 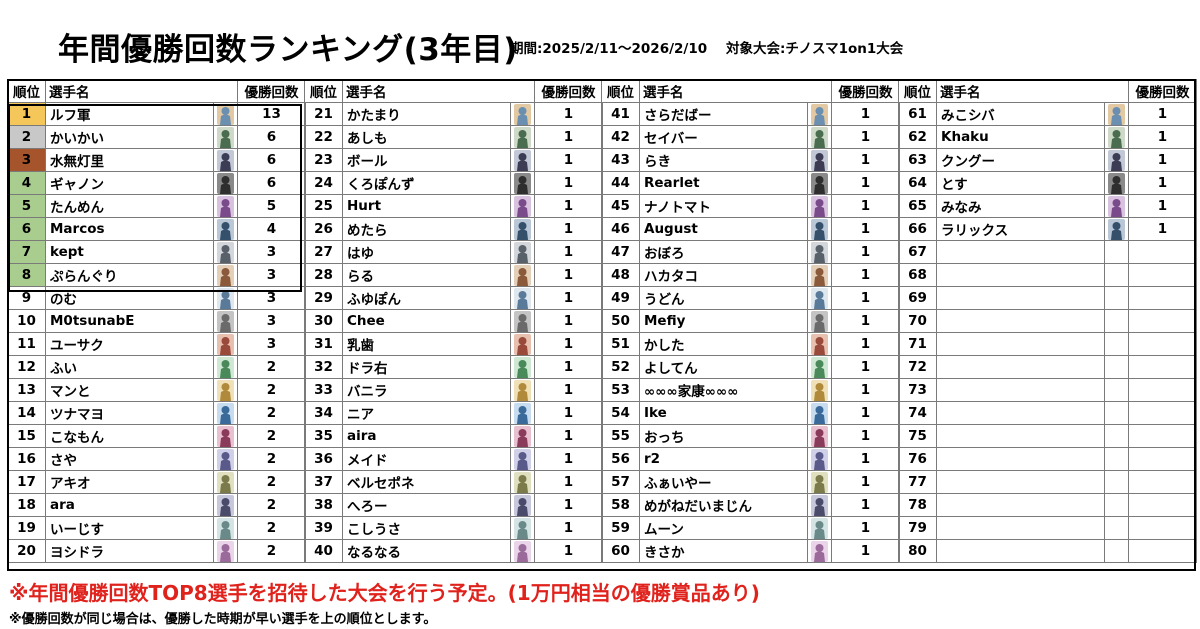 I want to click on table-row: 67, so click(x=1047, y=252).